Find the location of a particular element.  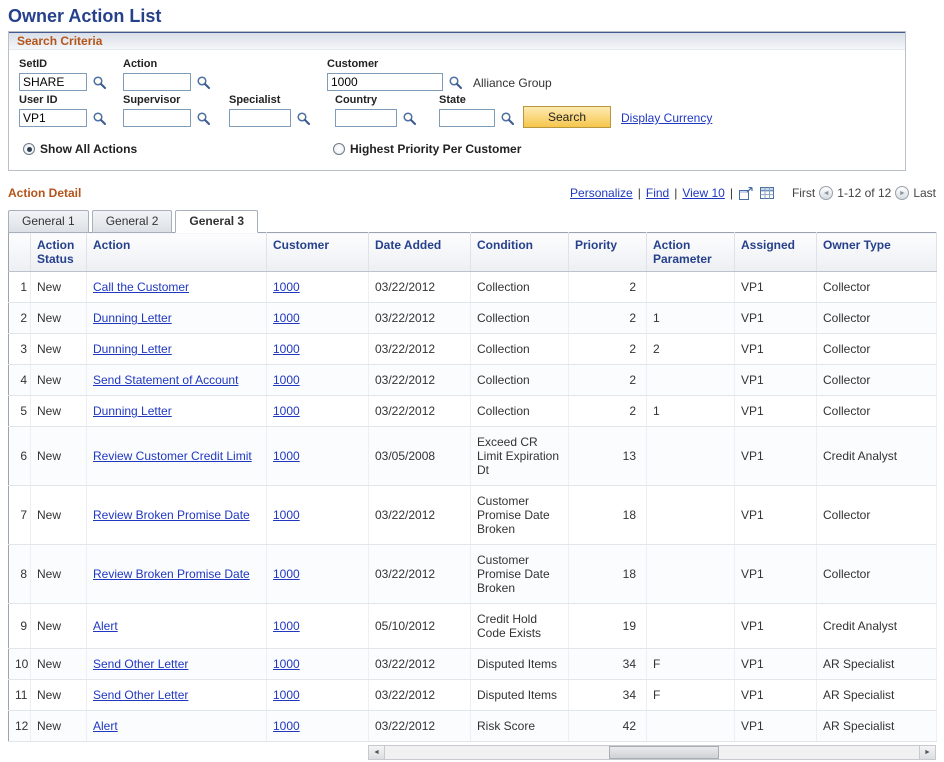

scrollbar-track is located at coordinates (652, 752).